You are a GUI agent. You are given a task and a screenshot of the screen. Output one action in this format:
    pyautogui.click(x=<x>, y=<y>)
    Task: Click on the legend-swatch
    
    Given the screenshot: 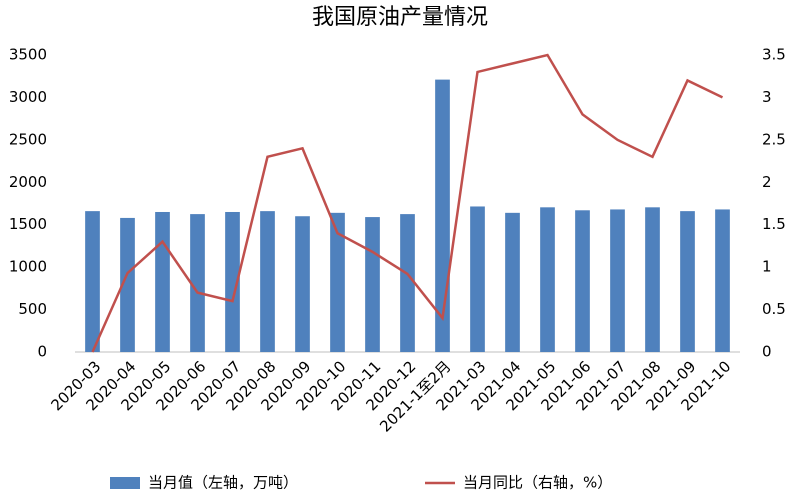 What is the action you would take?
    pyautogui.click(x=125, y=483)
    